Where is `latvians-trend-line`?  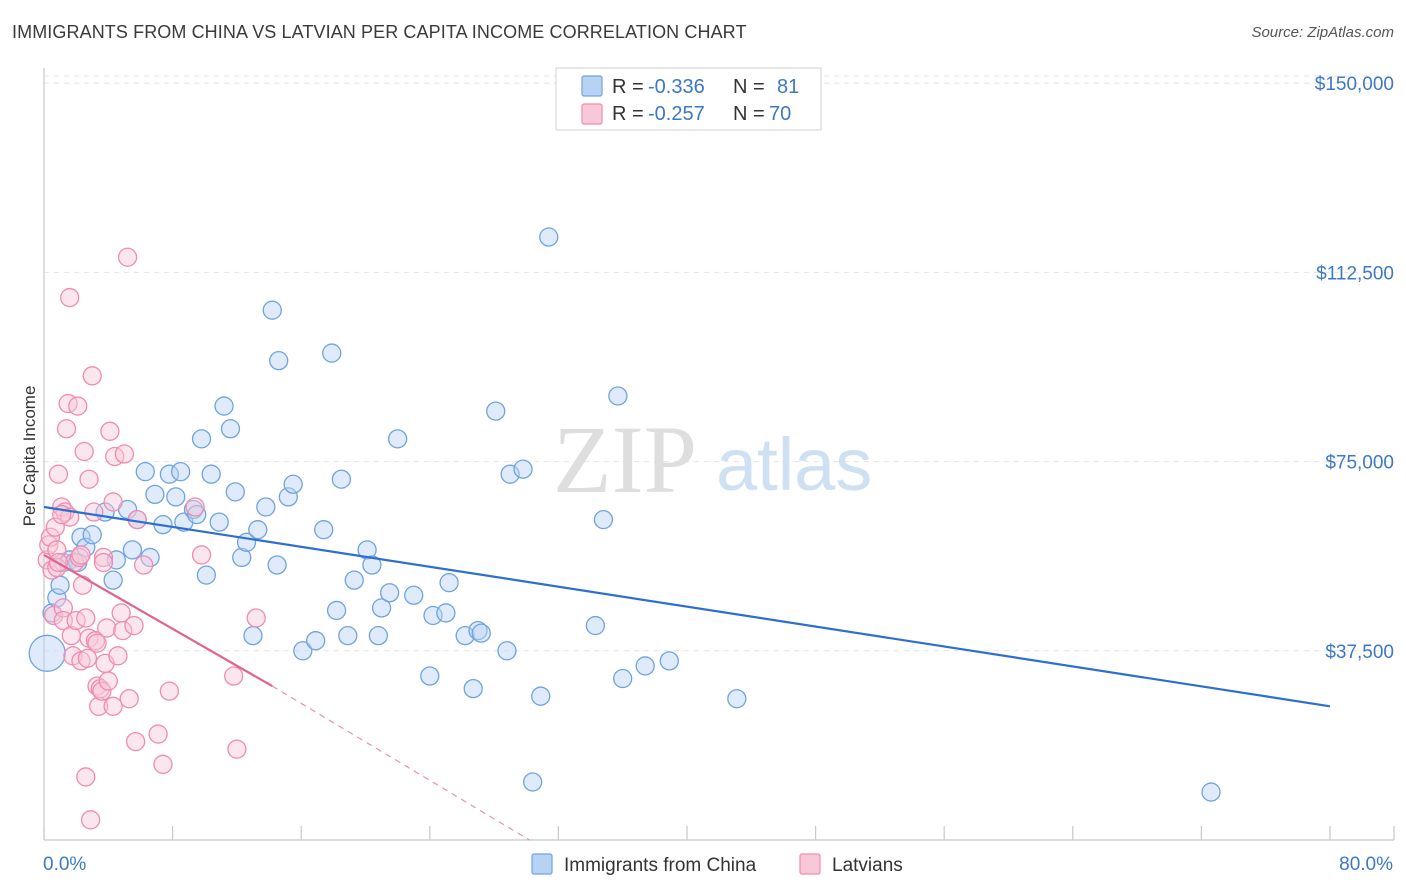 latvians-trend-line is located at coordinates (158, 620).